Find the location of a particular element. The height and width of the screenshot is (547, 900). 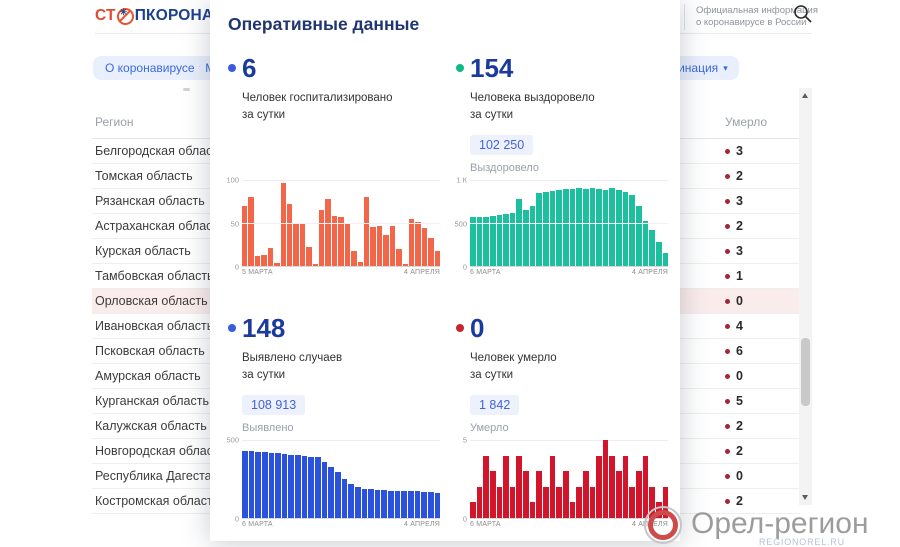

scroll-thumb is located at coordinates (805, 372).